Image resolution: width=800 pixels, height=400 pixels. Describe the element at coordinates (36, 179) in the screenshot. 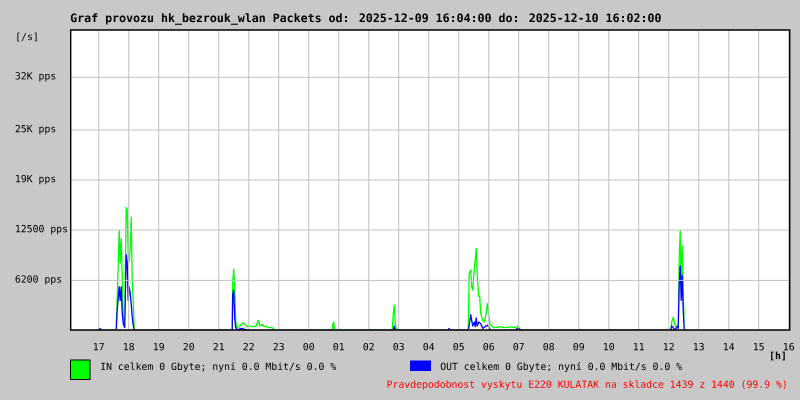

I see `y-tick-label: 19K pps` at that location.